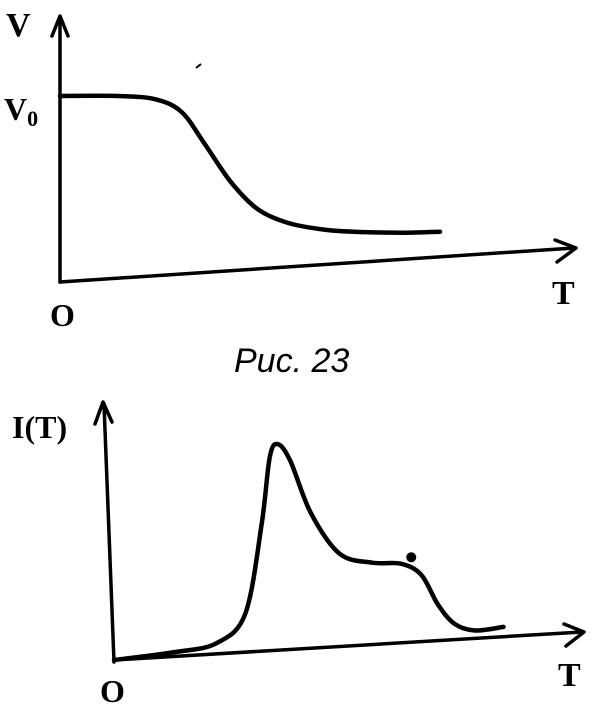  Describe the element at coordinates (32, 118) in the screenshot. I see `v0-label-subscript: 0` at that location.